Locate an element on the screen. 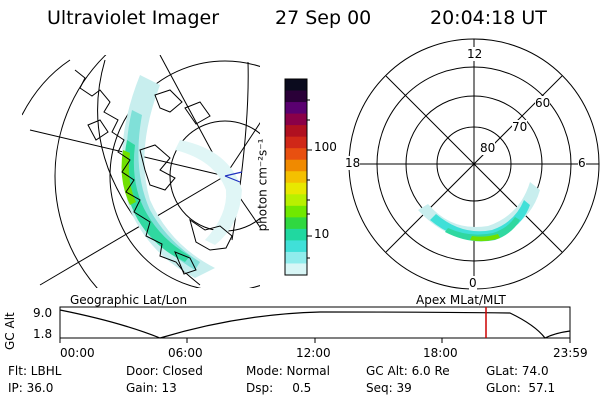 The height and width of the screenshot is (400, 600). altitude-xtick: 23:59 is located at coordinates (570, 353).